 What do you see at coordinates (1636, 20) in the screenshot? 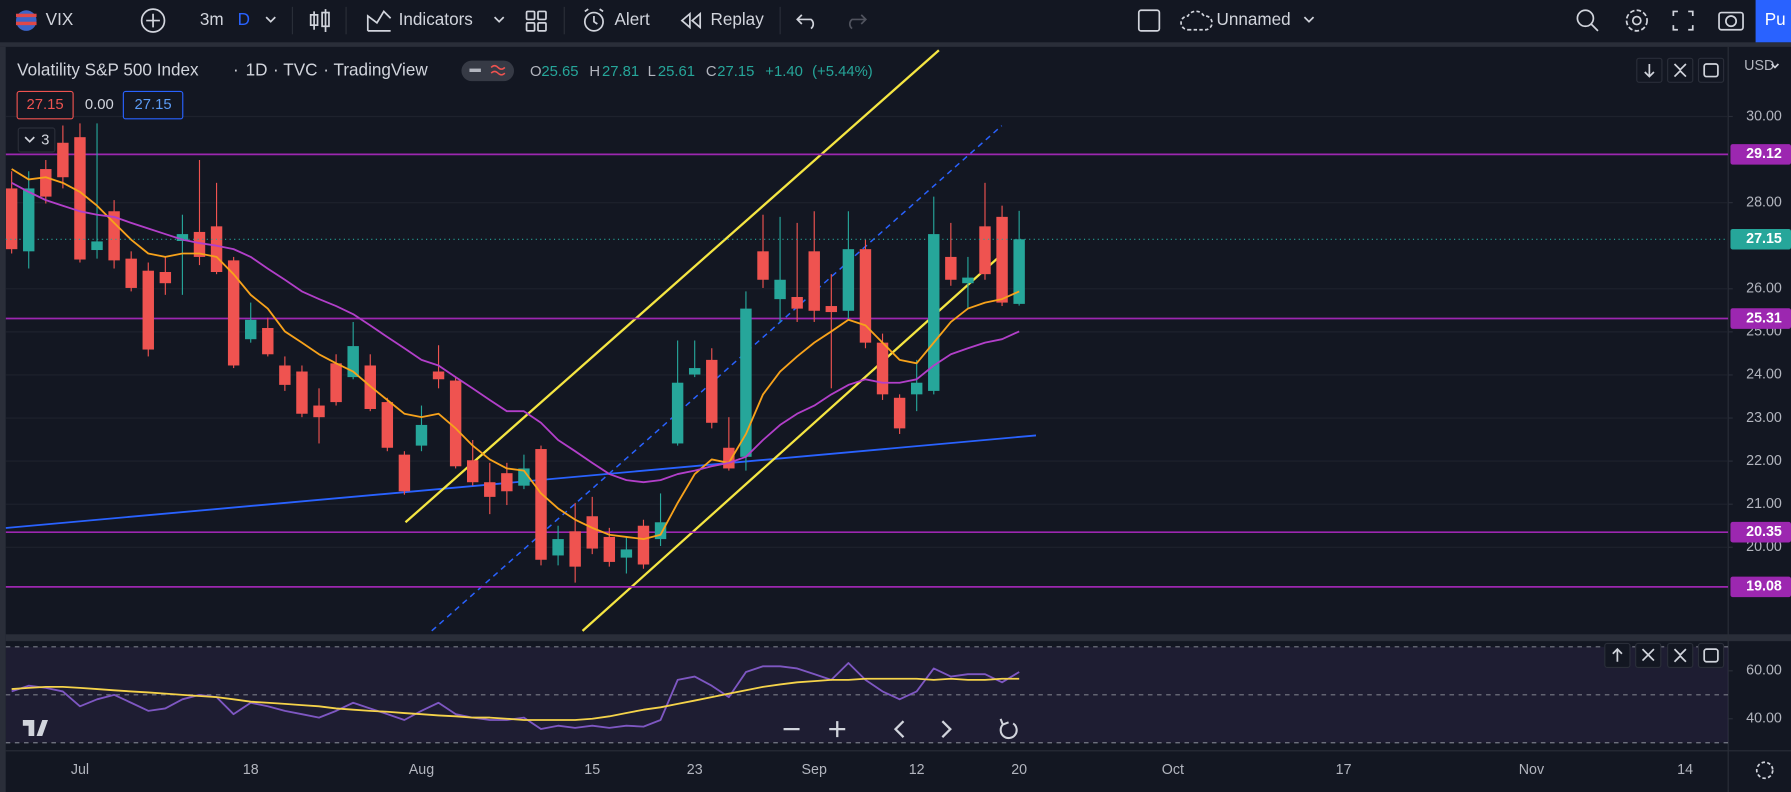
I see `settings-button` at bounding box center [1636, 20].